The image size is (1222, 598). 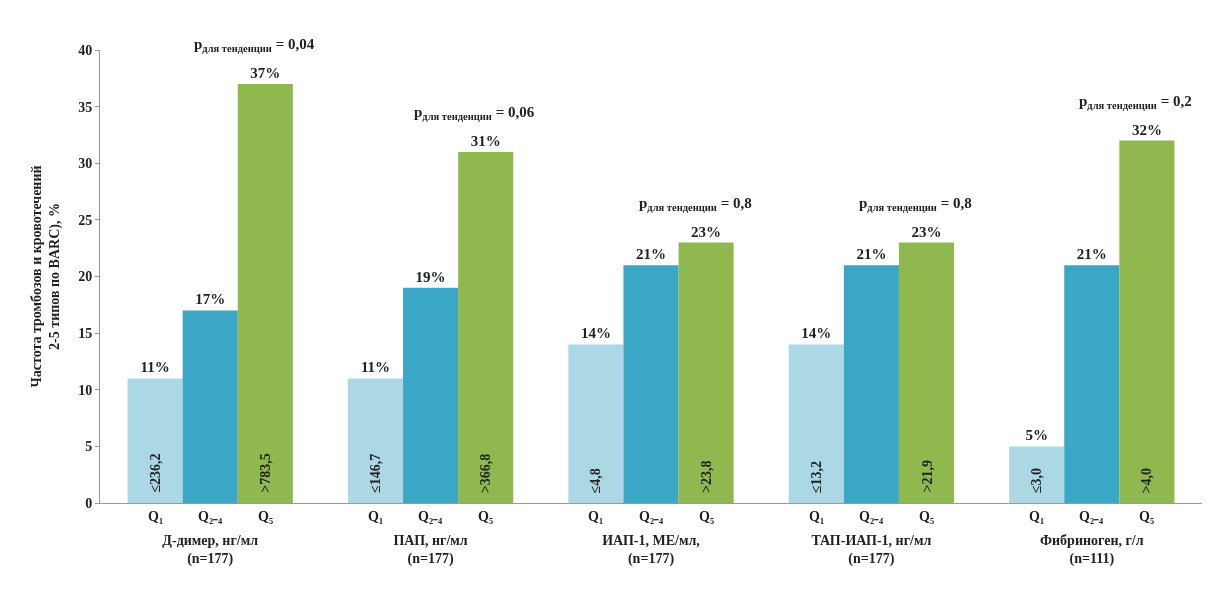 What do you see at coordinates (430, 549) in the screenshot?
I see `x-tick-label: ПАП, нг/мл (n=177)` at bounding box center [430, 549].